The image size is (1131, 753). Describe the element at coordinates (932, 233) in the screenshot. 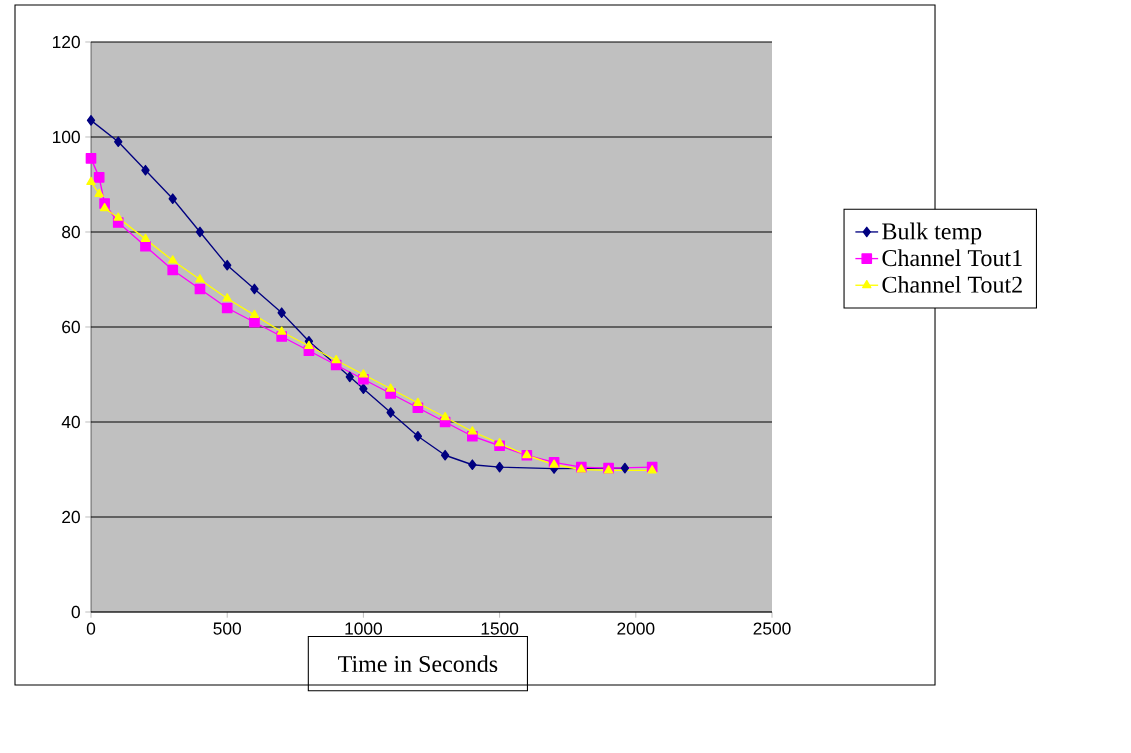

I see `legend-label: Bulk temp` at that location.